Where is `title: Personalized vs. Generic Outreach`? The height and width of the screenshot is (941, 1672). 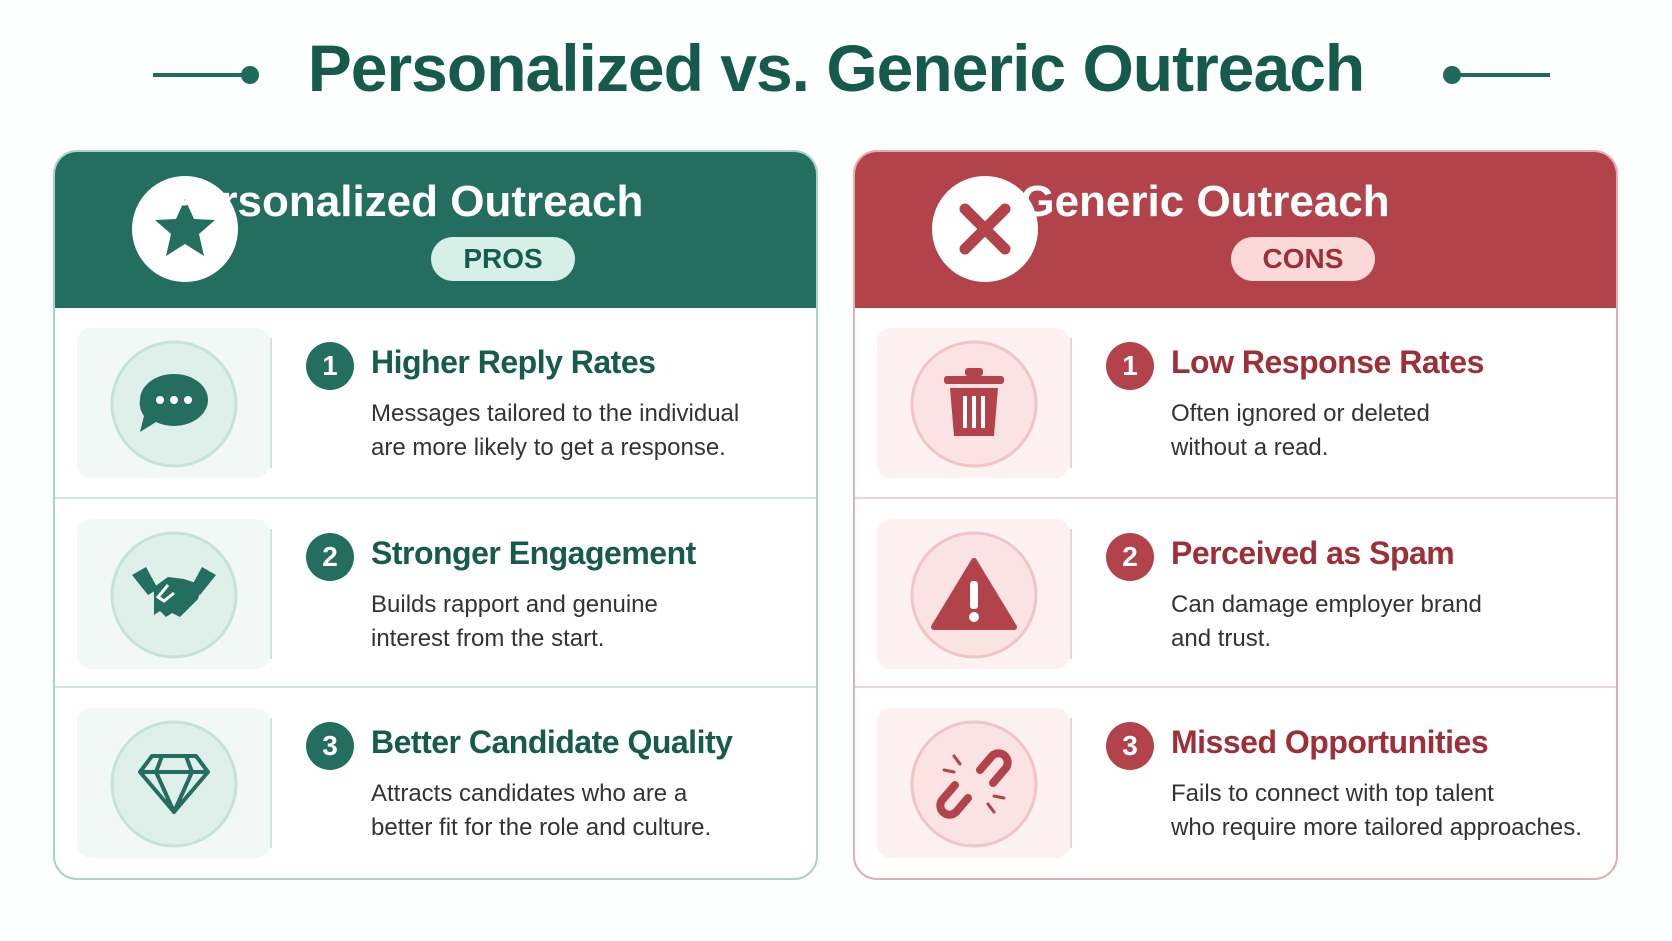 title: Personalized vs. Generic Outreach is located at coordinates (836, 68).